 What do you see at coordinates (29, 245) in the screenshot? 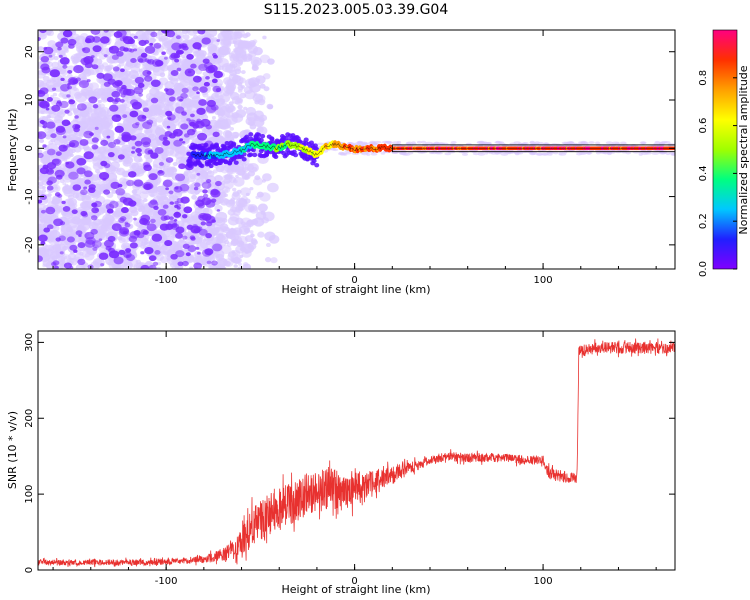
I see `y-tick-label: -20` at bounding box center [29, 245].